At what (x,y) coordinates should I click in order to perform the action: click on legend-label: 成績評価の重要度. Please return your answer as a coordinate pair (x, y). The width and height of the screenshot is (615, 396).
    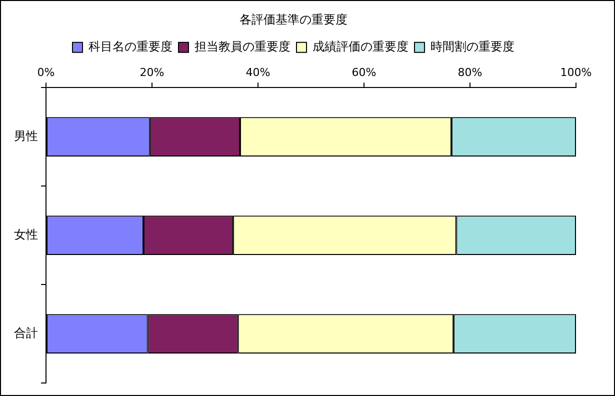
    Looking at the image, I should click on (360, 47).